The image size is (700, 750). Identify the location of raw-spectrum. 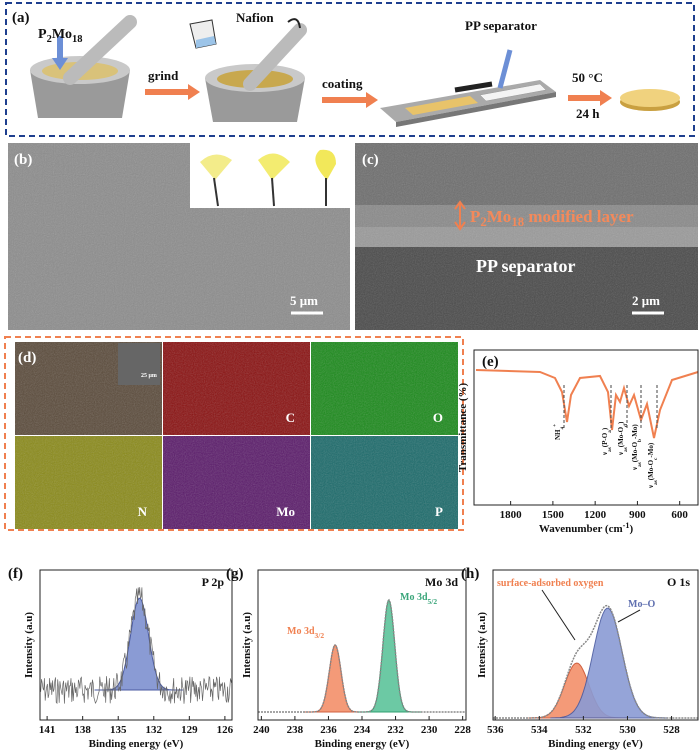
(136, 646).